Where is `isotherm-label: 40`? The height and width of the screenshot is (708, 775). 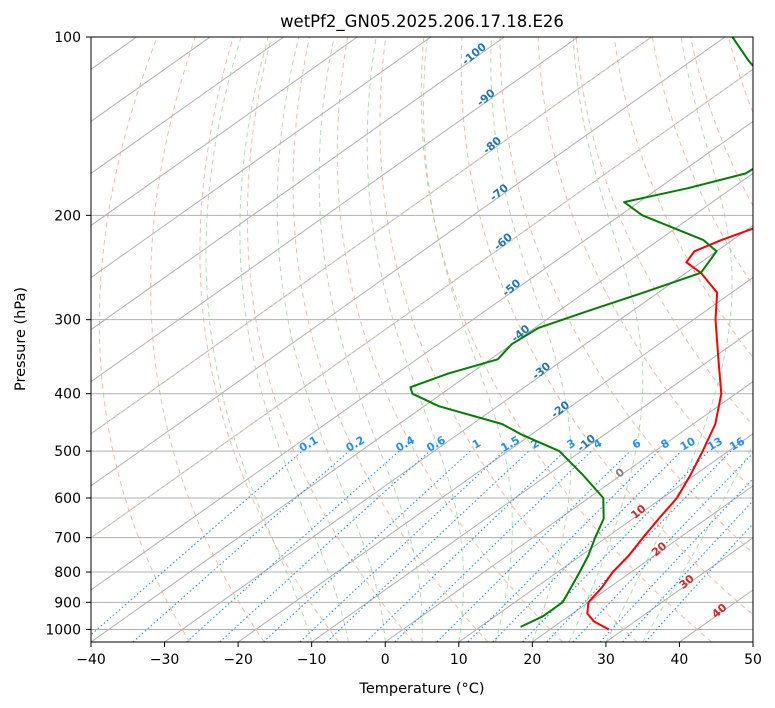
isotherm-label: 40 is located at coordinates (719, 611).